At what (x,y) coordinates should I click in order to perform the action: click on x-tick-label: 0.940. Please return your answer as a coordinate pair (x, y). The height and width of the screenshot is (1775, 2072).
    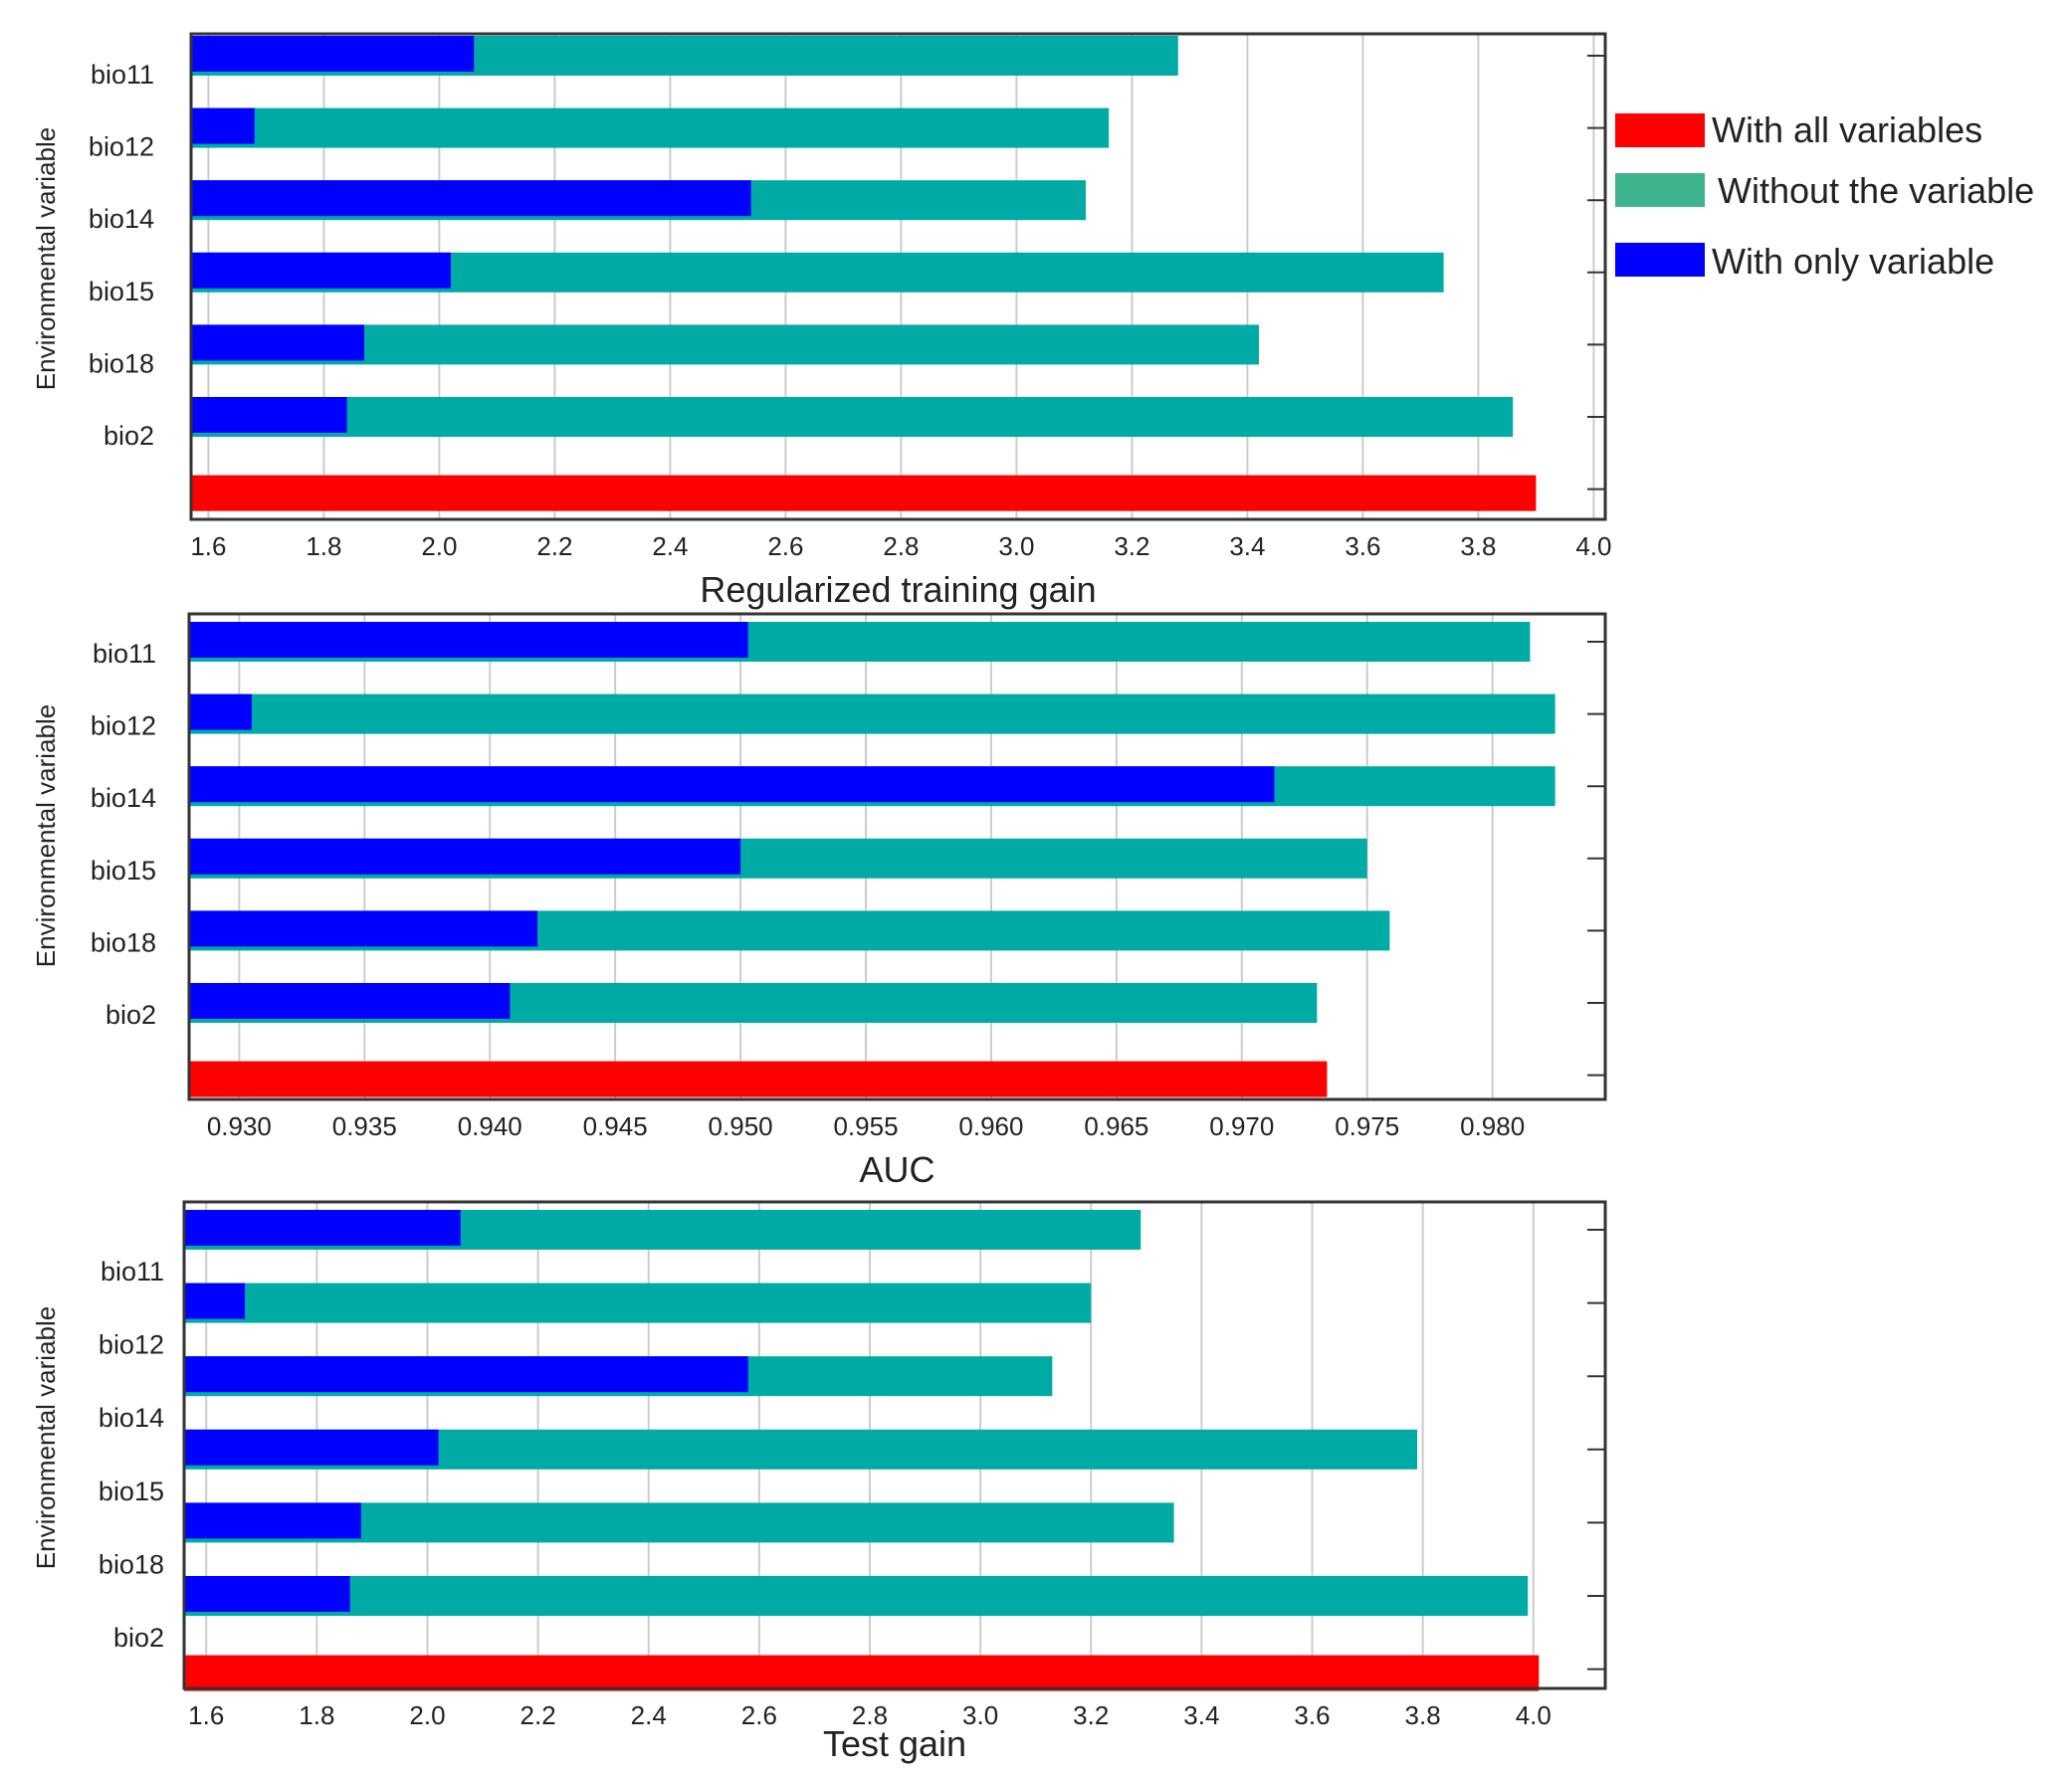
    Looking at the image, I should click on (490, 1126).